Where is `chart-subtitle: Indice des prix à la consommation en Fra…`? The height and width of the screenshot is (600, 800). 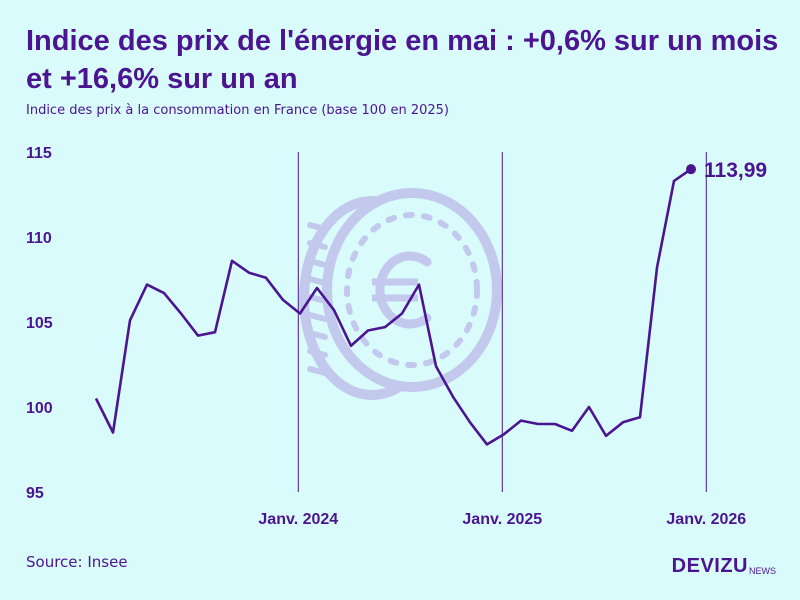
chart-subtitle: Indice des prix à la consommation en Fra… is located at coordinates (238, 110).